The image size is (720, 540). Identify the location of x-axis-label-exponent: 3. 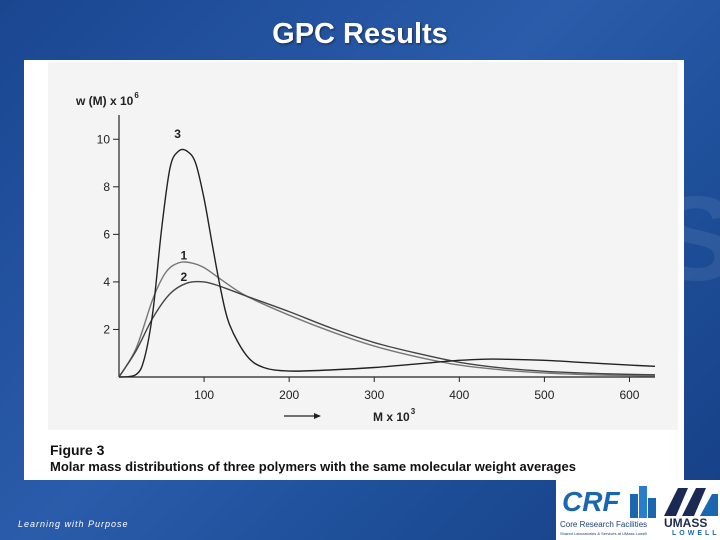
(413, 411).